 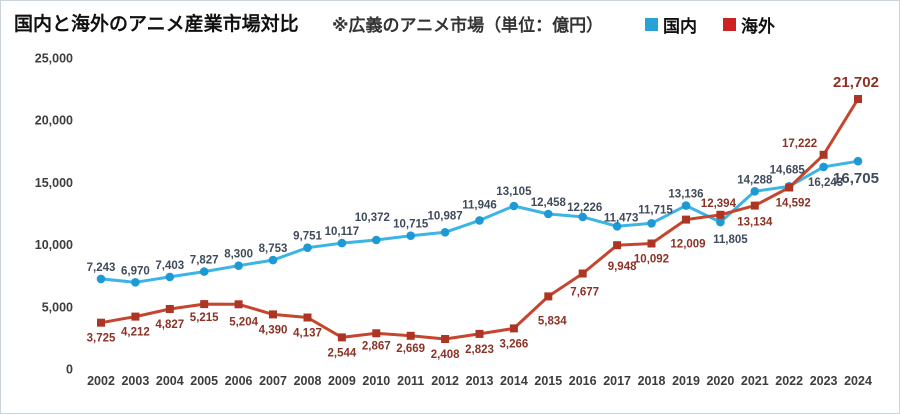 I want to click on data-label-overseas: 10,092, so click(x=651, y=260).